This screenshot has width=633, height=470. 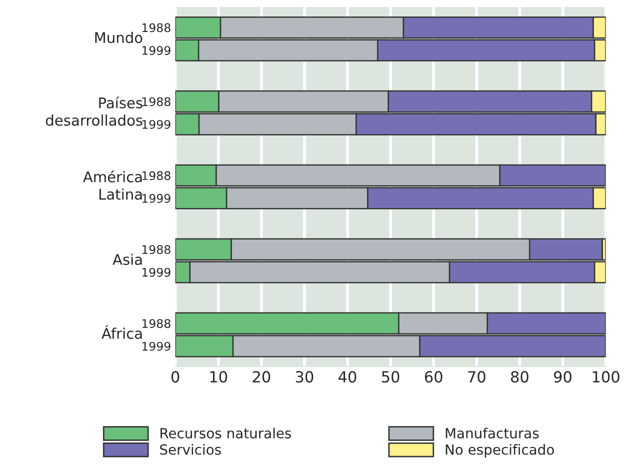 I want to click on text: Mundo, so click(x=118, y=38).